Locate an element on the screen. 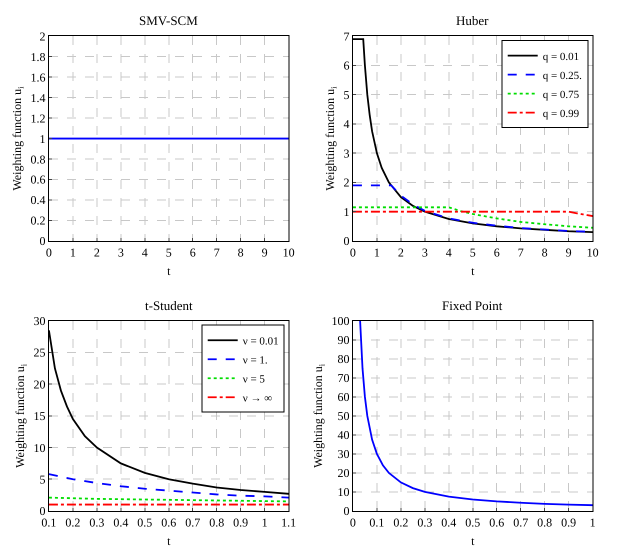 Image resolution: width=624 pixels, height=553 pixels. y-tick-label: 25 is located at coordinates (40, 353).